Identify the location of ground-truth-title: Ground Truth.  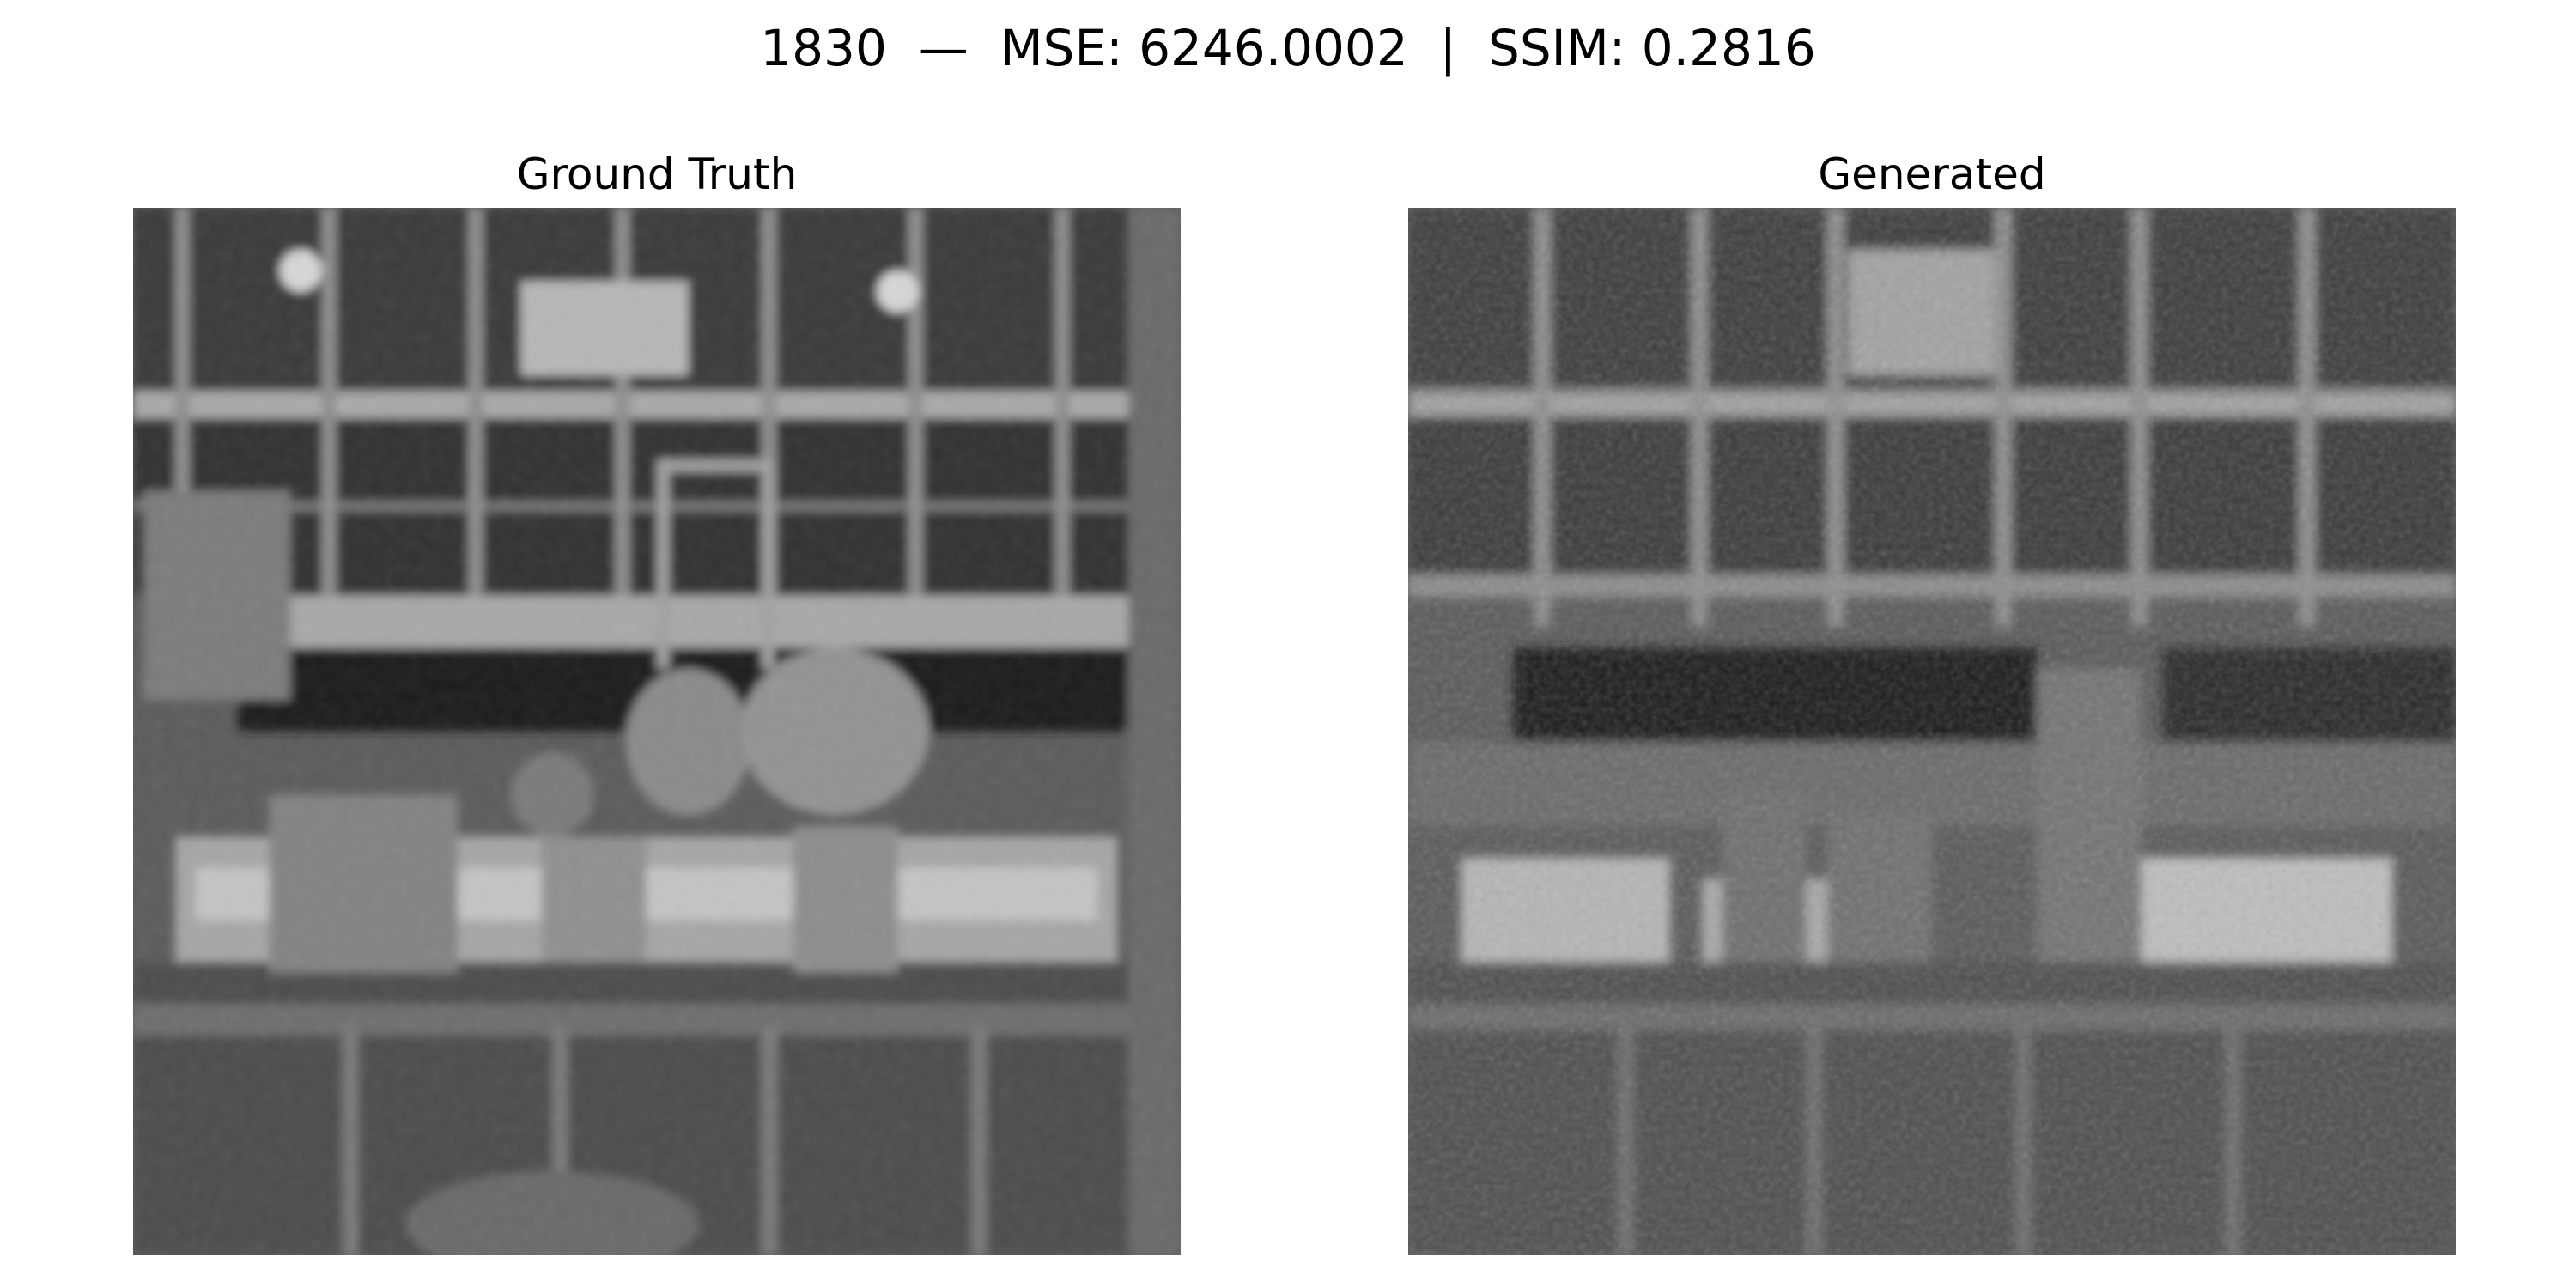
(657, 174).